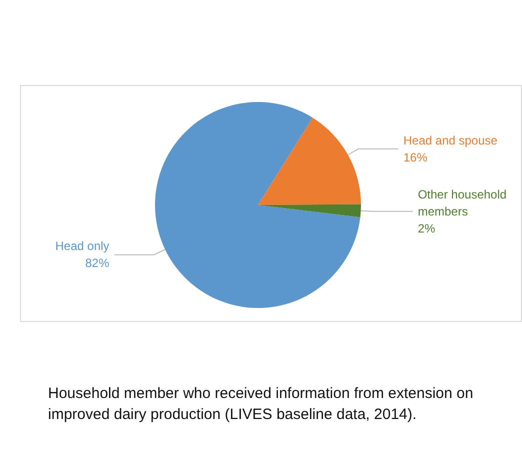 This screenshot has width=522, height=468. Describe the element at coordinates (97, 263) in the screenshot. I see `data-label: 82%` at that location.